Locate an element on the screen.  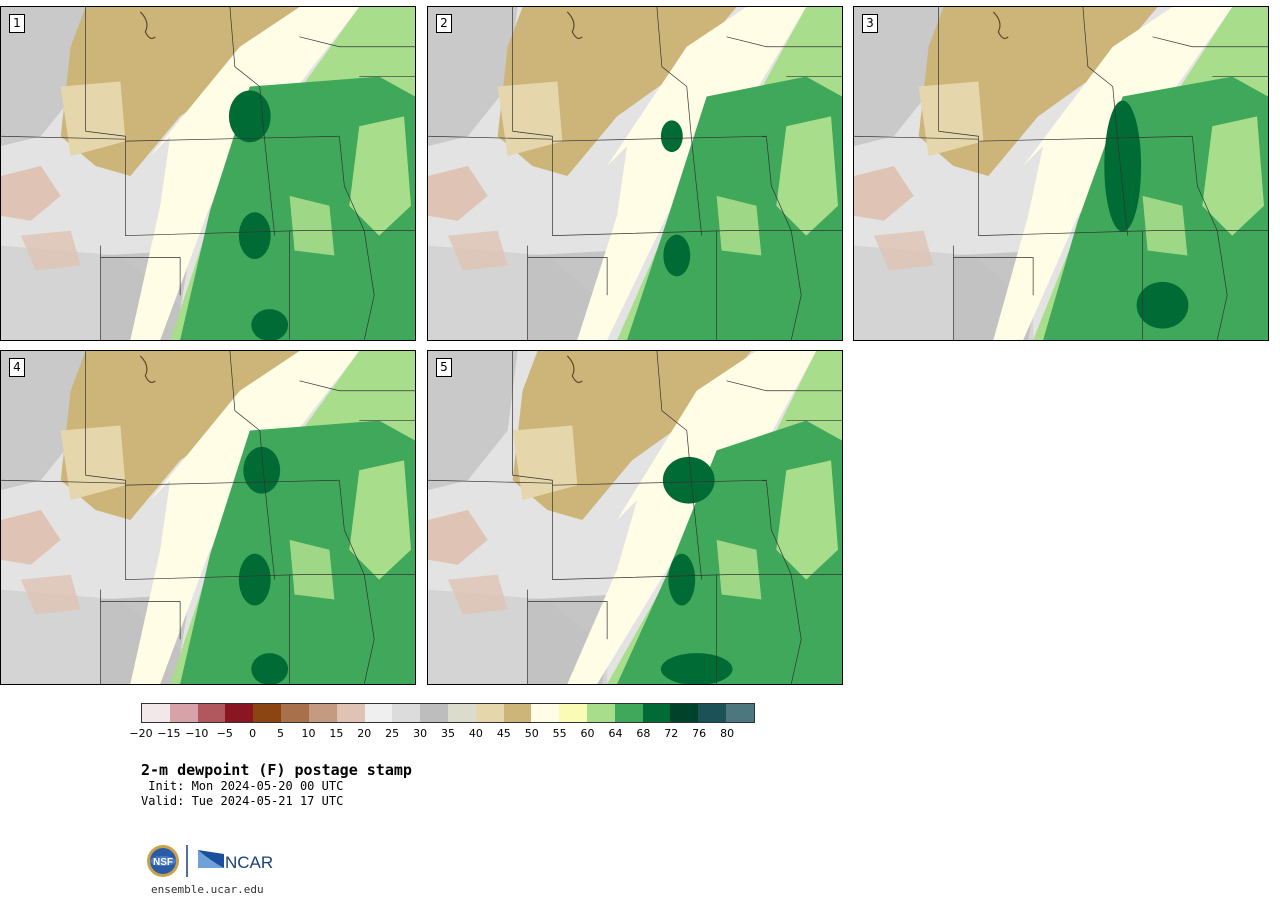
ensemble-member-panel-5: 5 is located at coordinates (635, 517).